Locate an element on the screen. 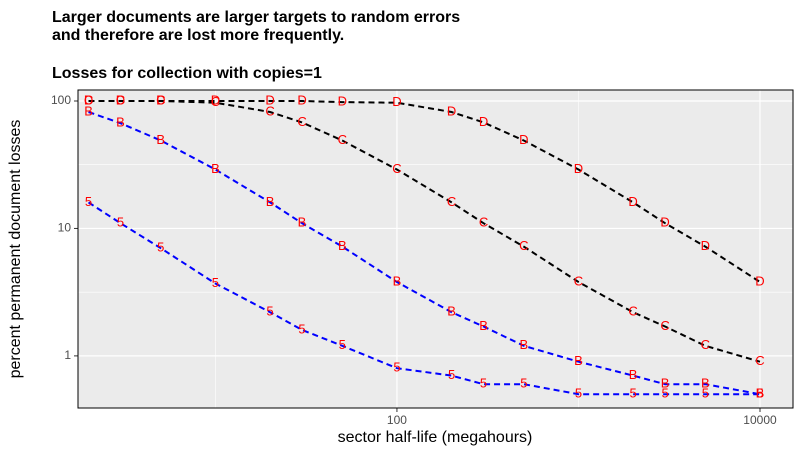 Image resolution: width=800 pixels, height=450 pixels. y-tick-label: 100 is located at coordinates (61, 100).